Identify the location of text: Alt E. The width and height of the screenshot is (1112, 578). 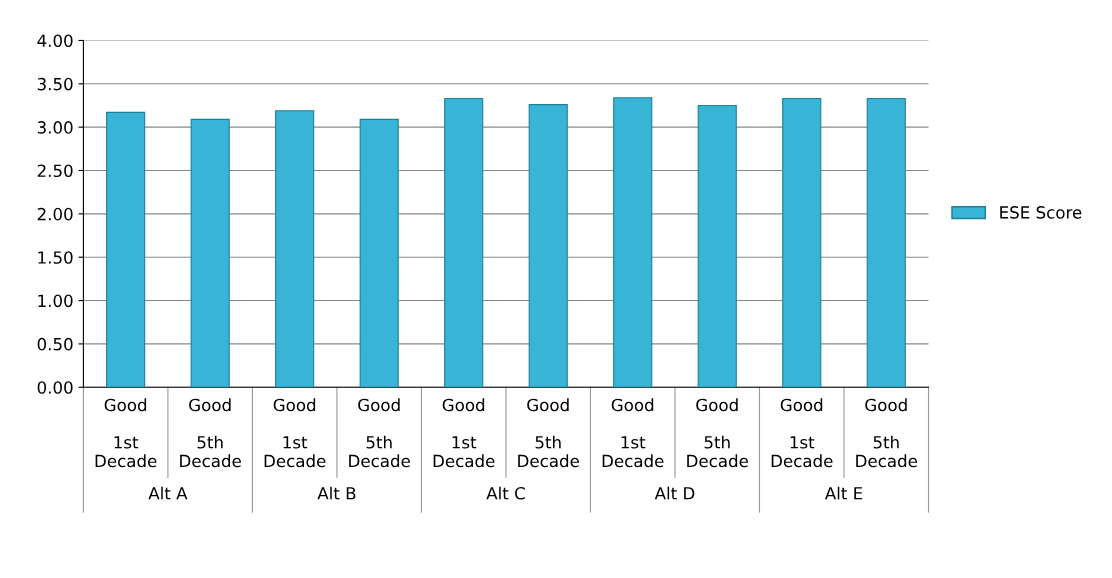
(843, 493).